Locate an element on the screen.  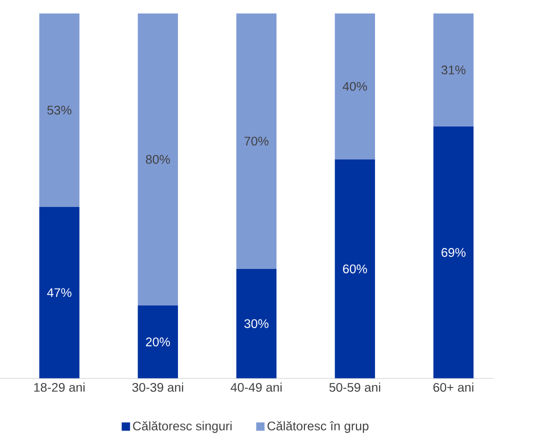
data-label: 60% is located at coordinates (355, 269).